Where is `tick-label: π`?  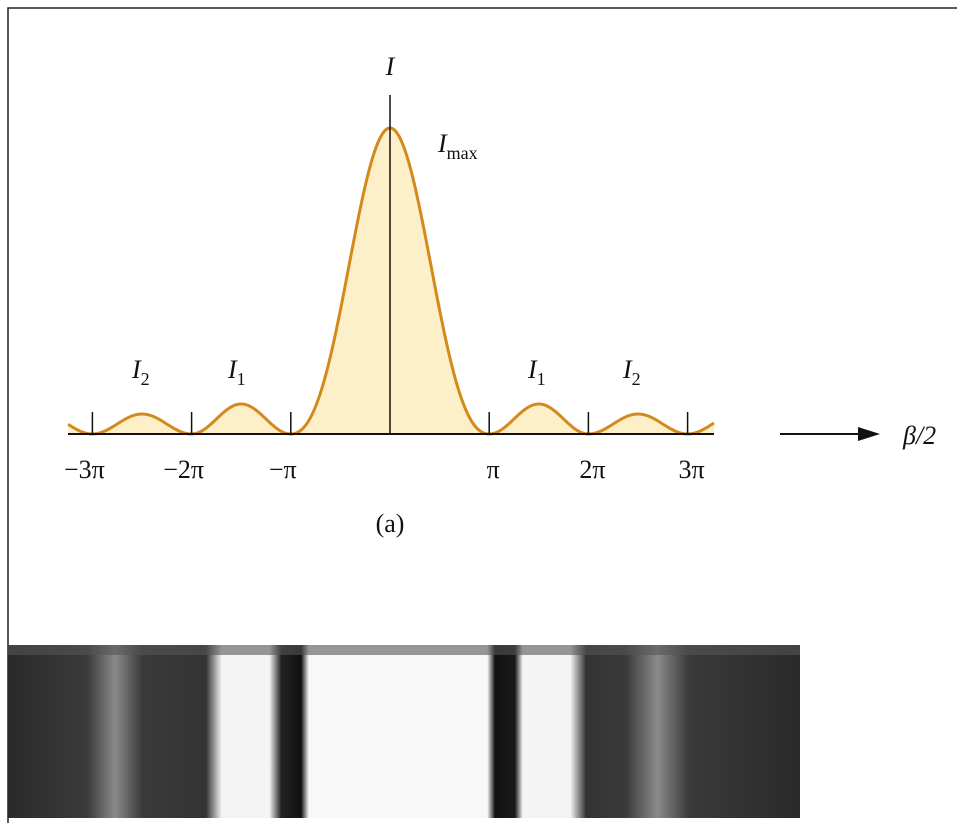
tick-label: π is located at coordinates (493, 469).